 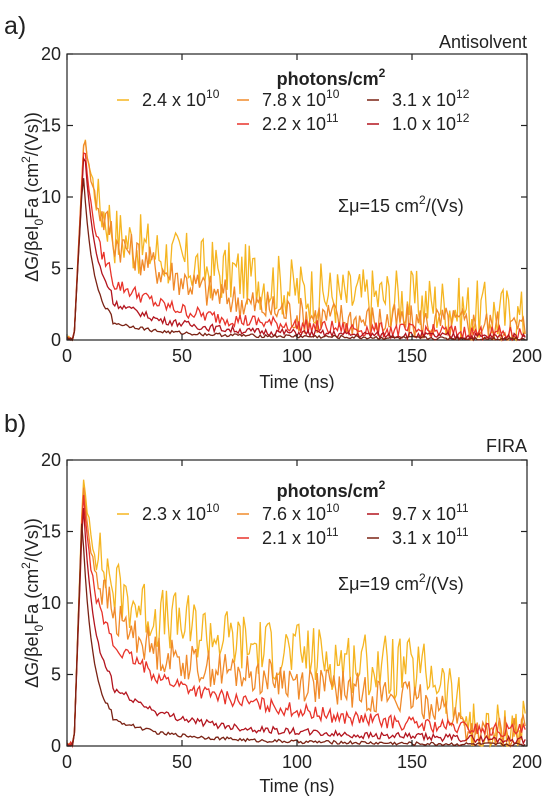 I want to click on x-tick-label-a-1: 50, so click(x=182, y=356).